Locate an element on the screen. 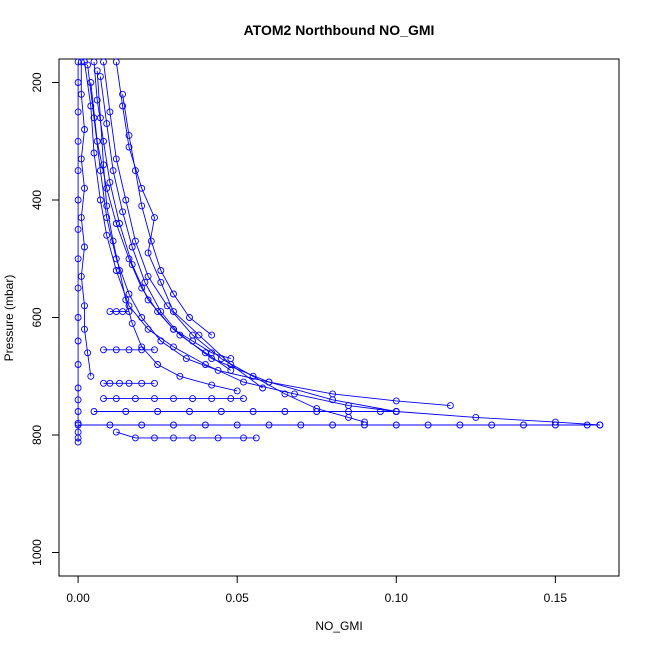  chart-title: ATOM2 Northbound NO_GMI is located at coordinates (339, 30).